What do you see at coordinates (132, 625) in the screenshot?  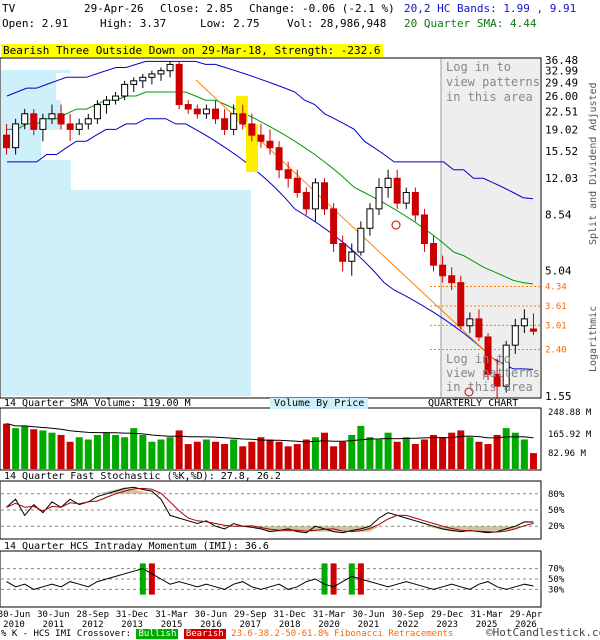 I see `x-tick-year: 2013` at bounding box center [132, 625].